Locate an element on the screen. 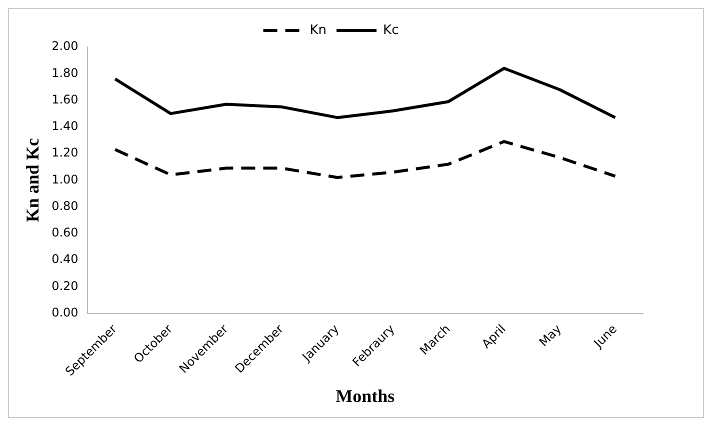 Image resolution: width=712 pixels, height=427 pixels. line-series is located at coordinates (365, 159).